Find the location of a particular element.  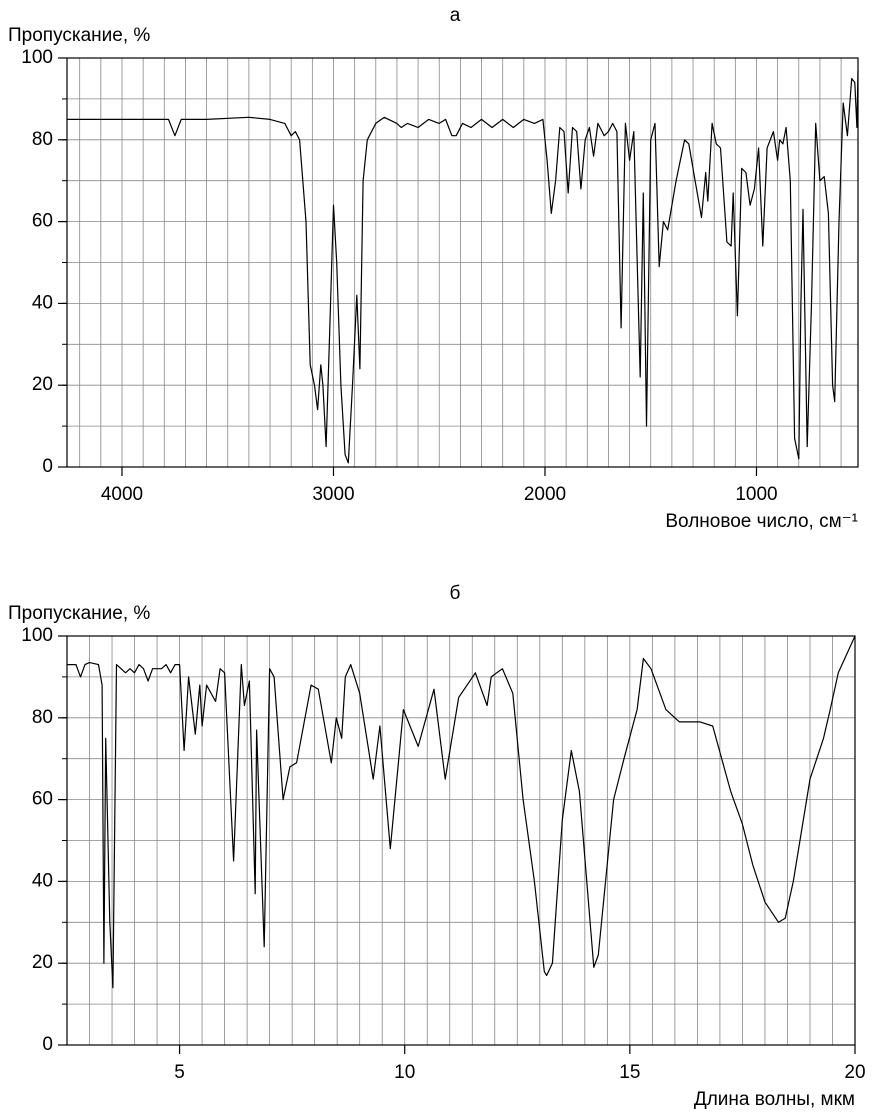

x-tick-label: 4000 is located at coordinates (122, 494).